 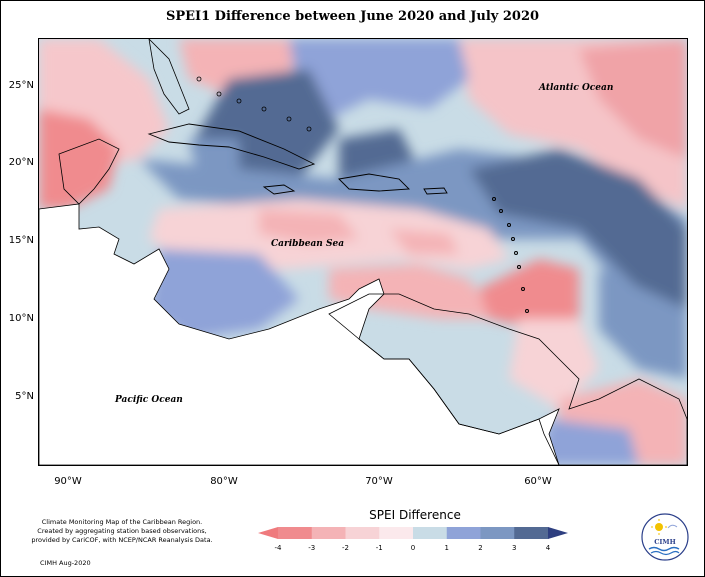 I want to click on cimh-logo: CIMH, so click(x=665, y=537).